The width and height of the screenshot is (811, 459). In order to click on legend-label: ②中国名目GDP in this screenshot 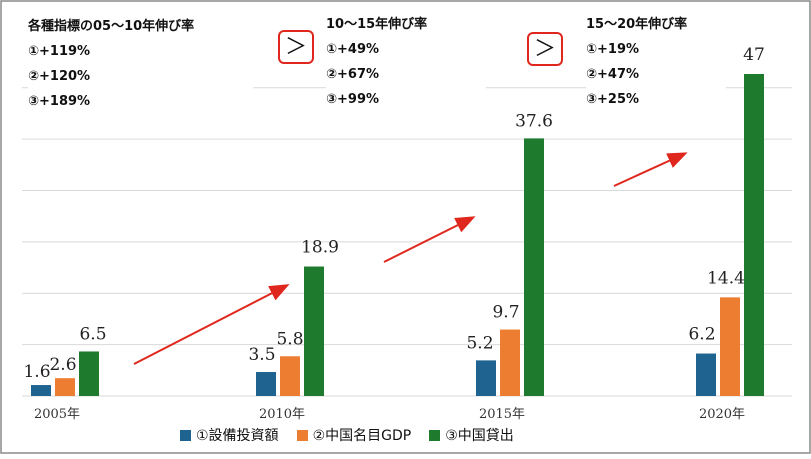, I will do `click(362, 436)`.